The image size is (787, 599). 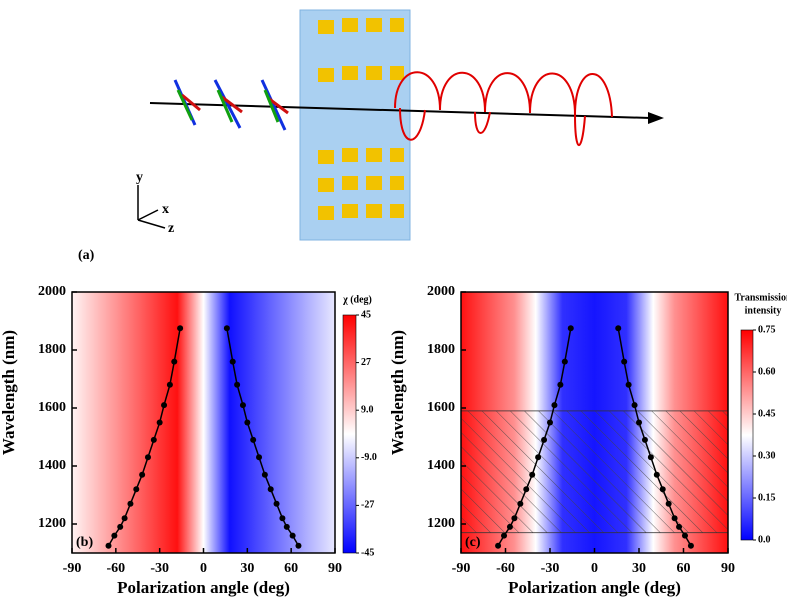 I want to click on axis-name: x, so click(x=165, y=209).